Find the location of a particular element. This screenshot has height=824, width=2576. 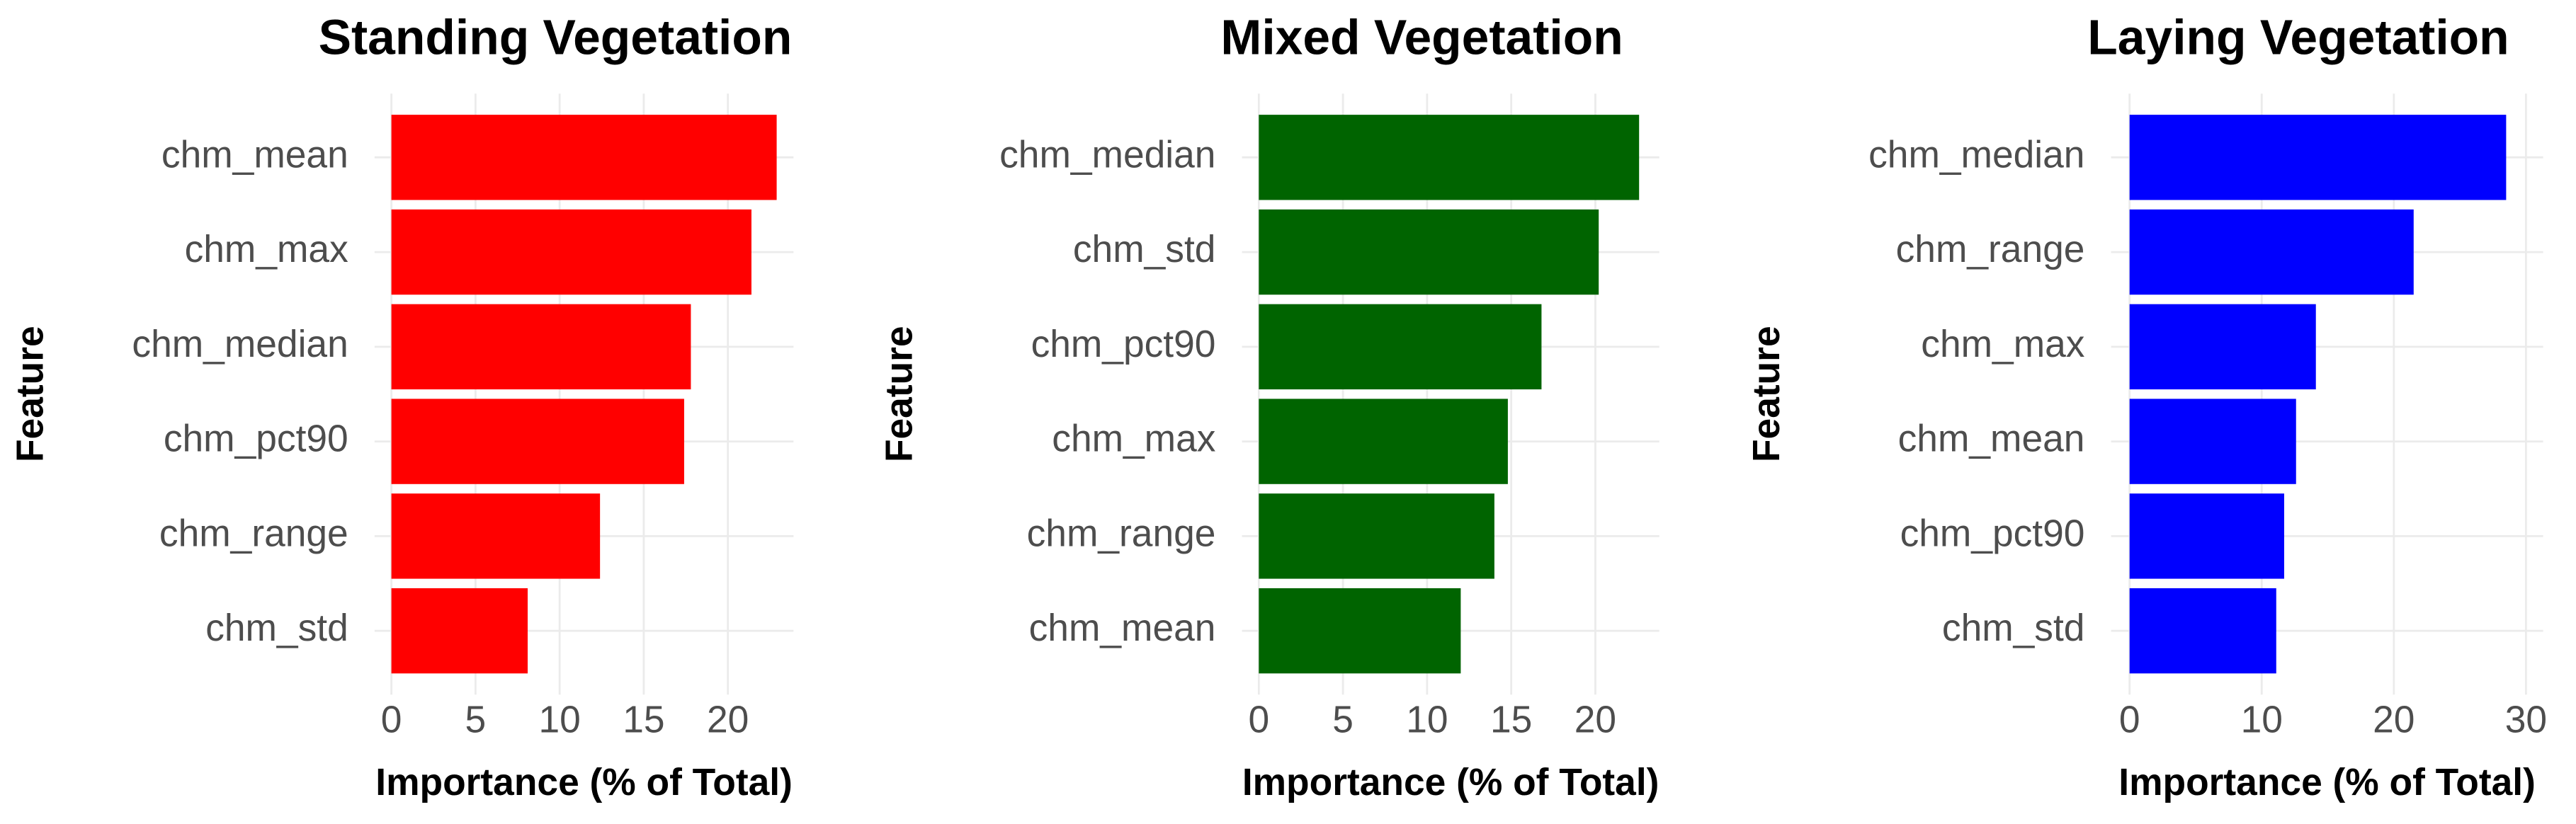

chart-title: Laying Vegetation is located at coordinates (2298, 36).